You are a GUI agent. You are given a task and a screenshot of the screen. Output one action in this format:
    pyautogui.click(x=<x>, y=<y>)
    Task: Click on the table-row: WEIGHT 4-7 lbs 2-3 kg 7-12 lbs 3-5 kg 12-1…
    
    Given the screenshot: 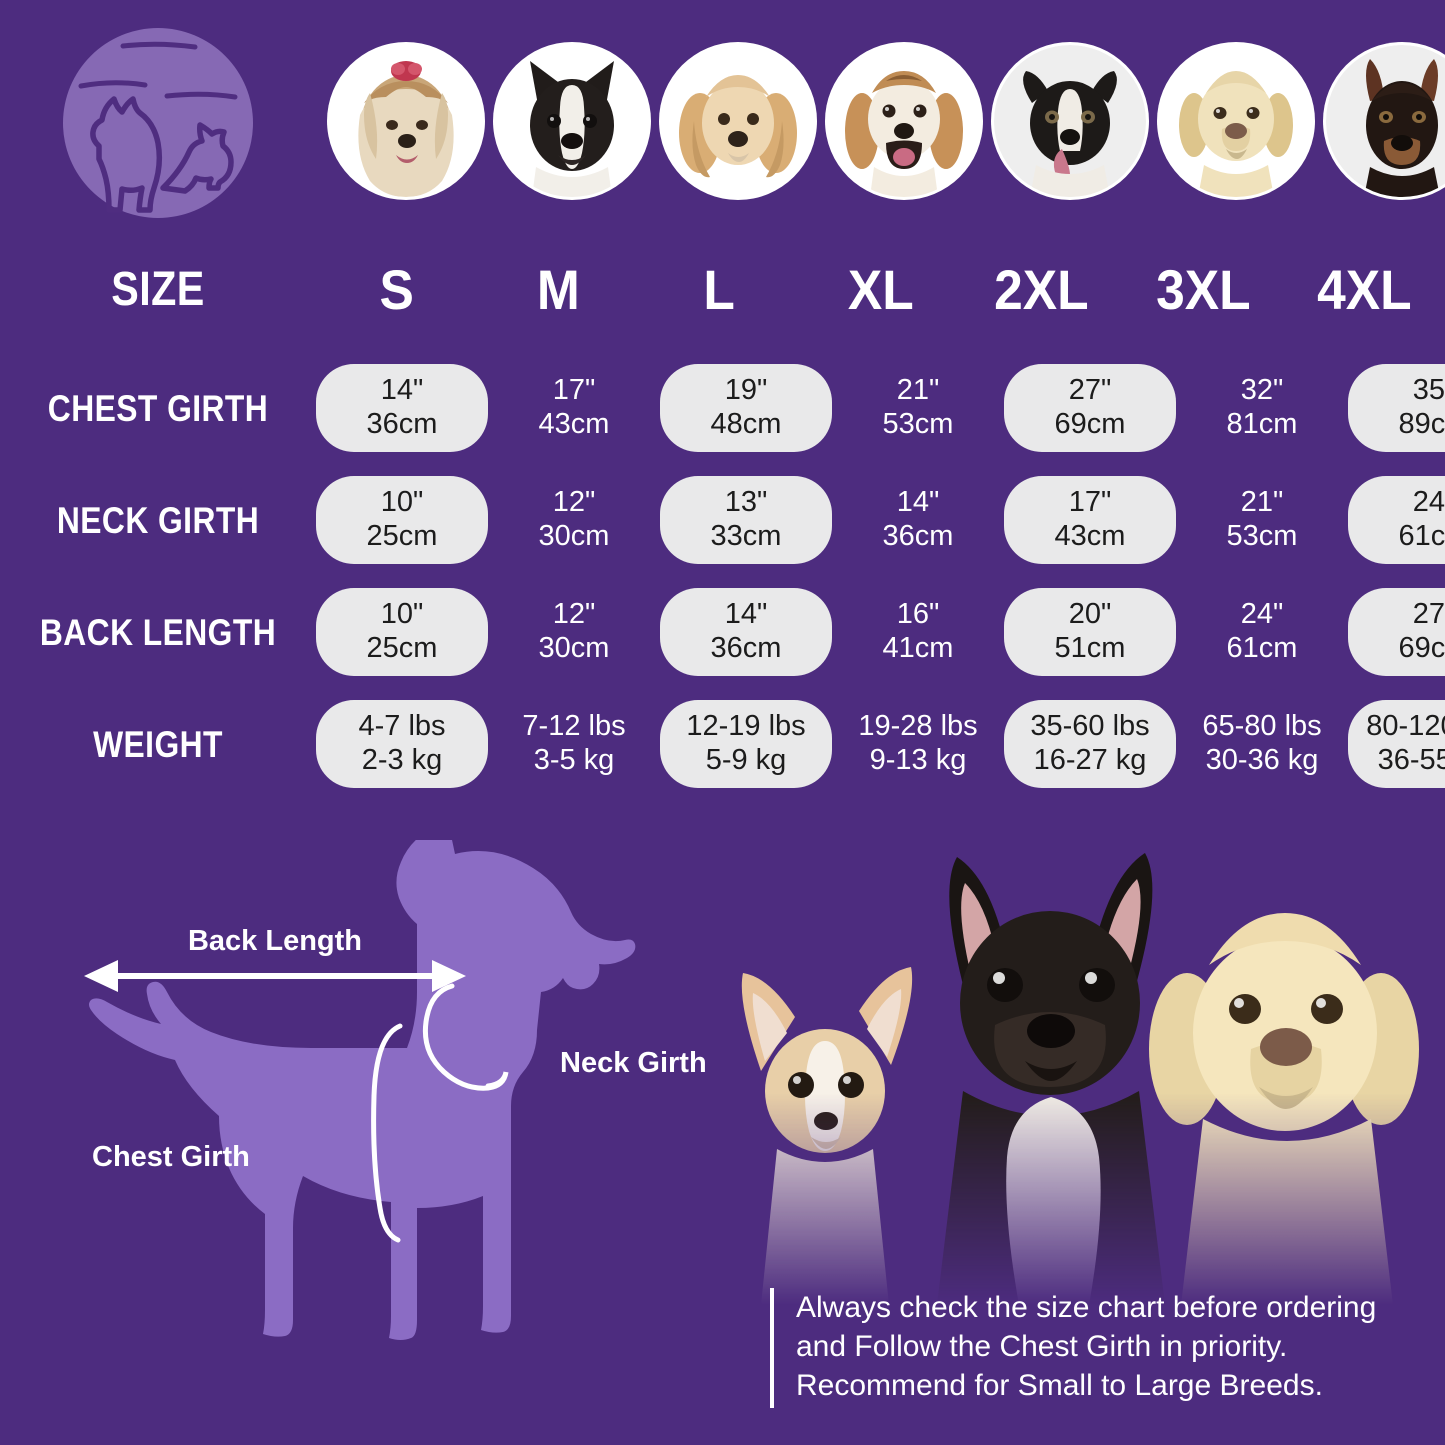 What is the action you would take?
    pyautogui.click(x=722, y=744)
    